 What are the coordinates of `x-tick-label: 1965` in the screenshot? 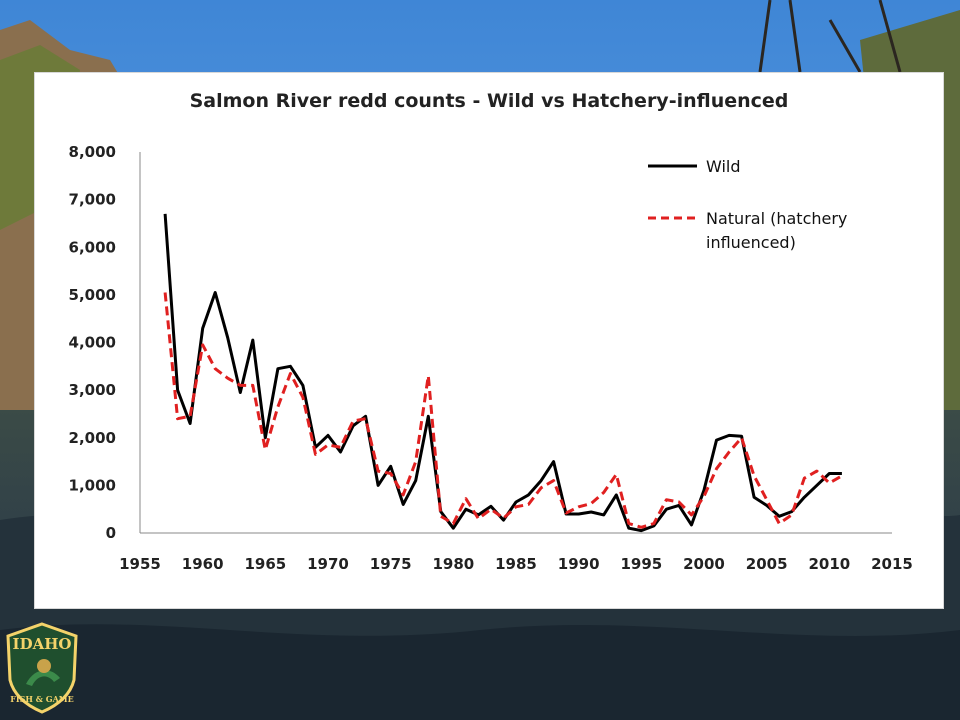 It's located at (265, 564).